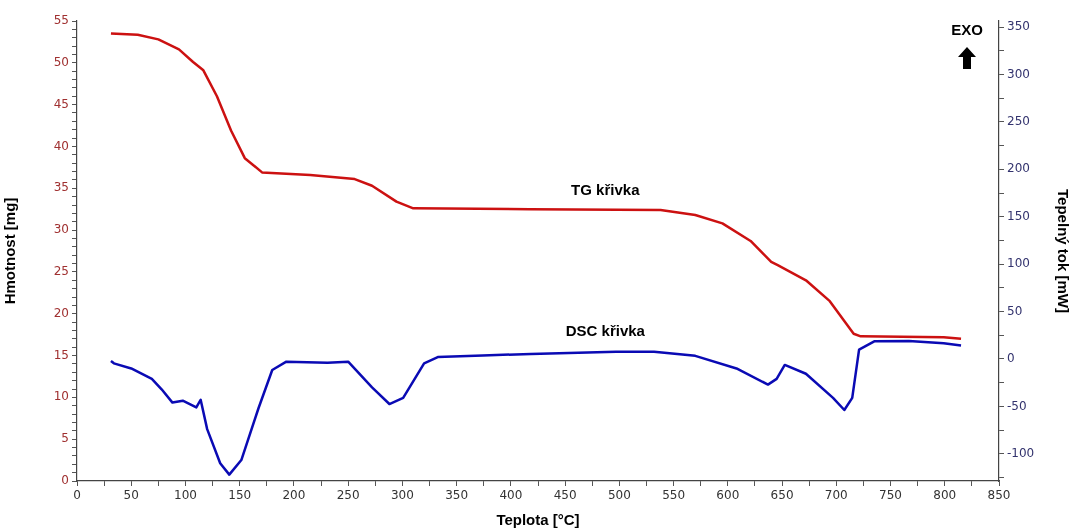  I want to click on y2-tick-label: 250, so click(1018, 121).